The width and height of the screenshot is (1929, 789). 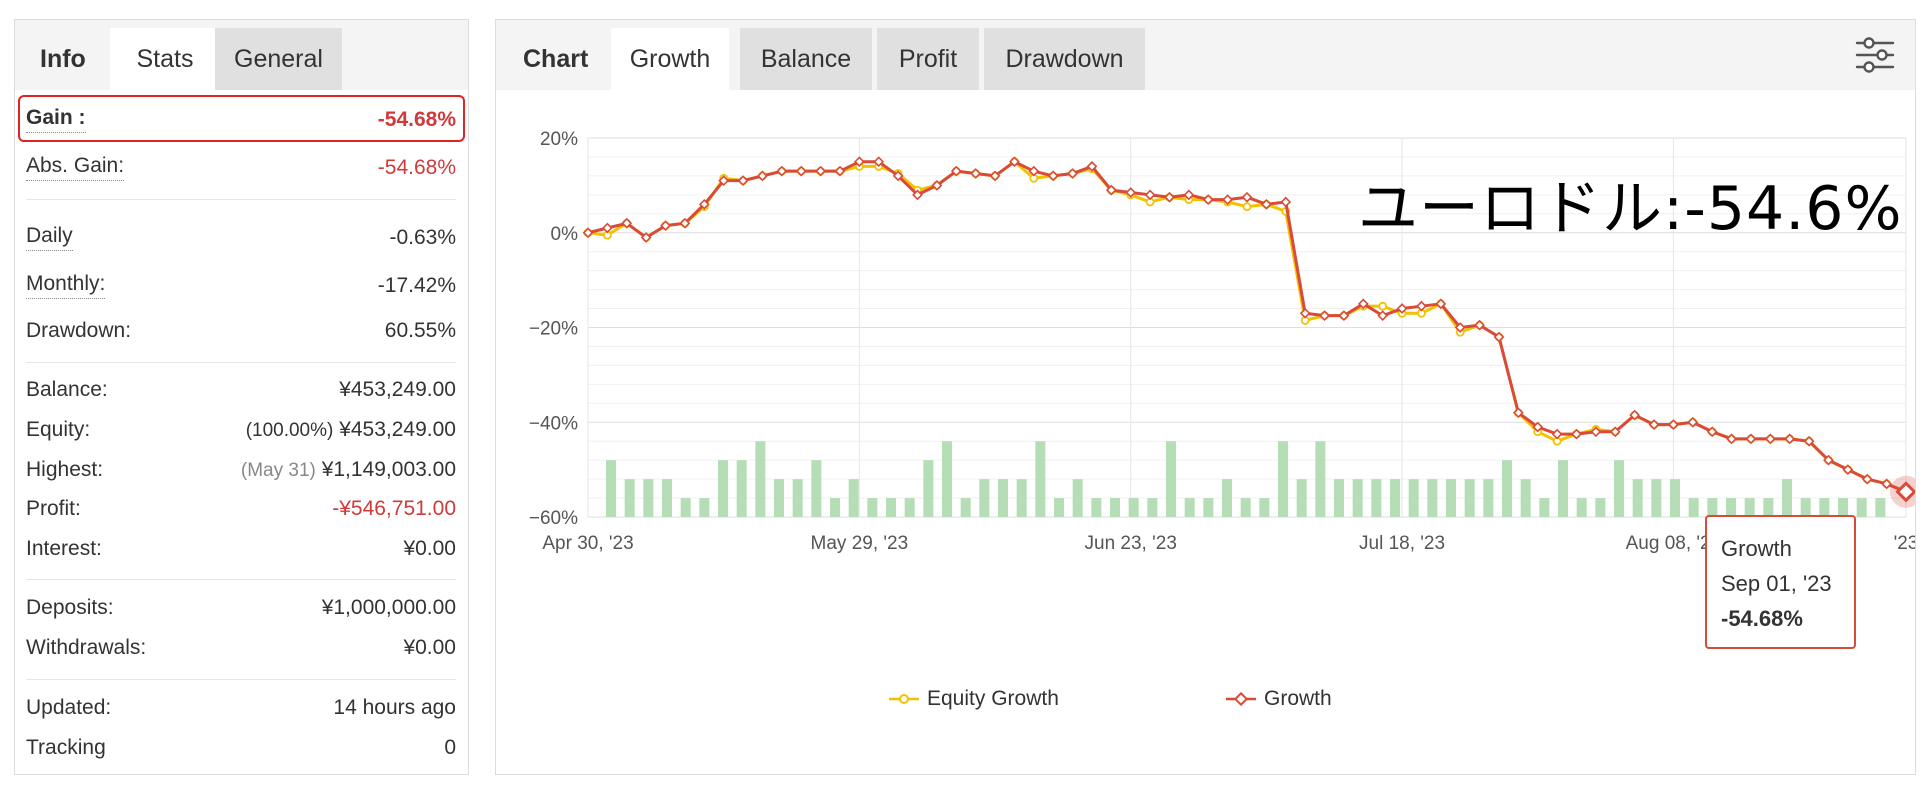 What do you see at coordinates (420, 330) in the screenshot?
I see `stat-drawdown-value: 60.55%` at bounding box center [420, 330].